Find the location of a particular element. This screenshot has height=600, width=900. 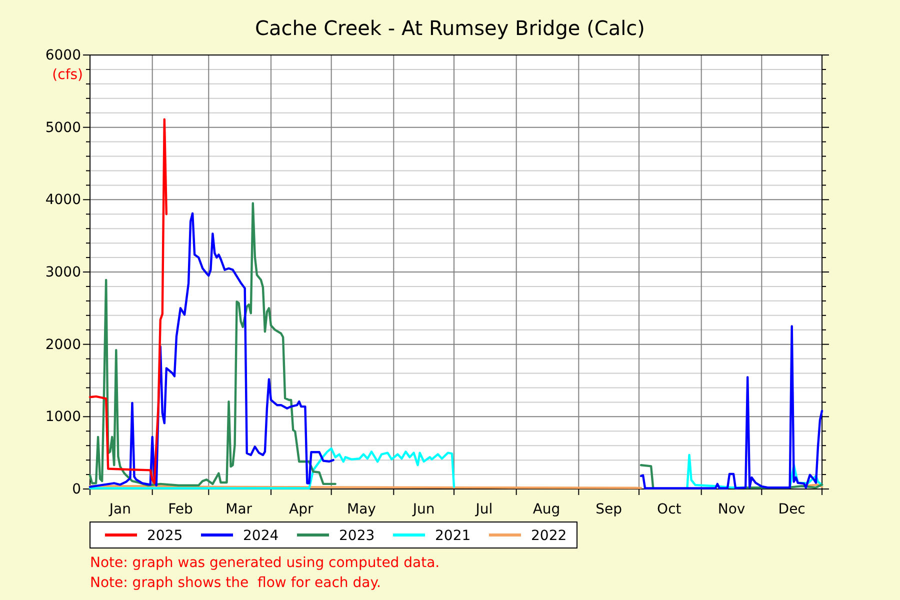

y-tick-label: 6000 is located at coordinates (63, 55).